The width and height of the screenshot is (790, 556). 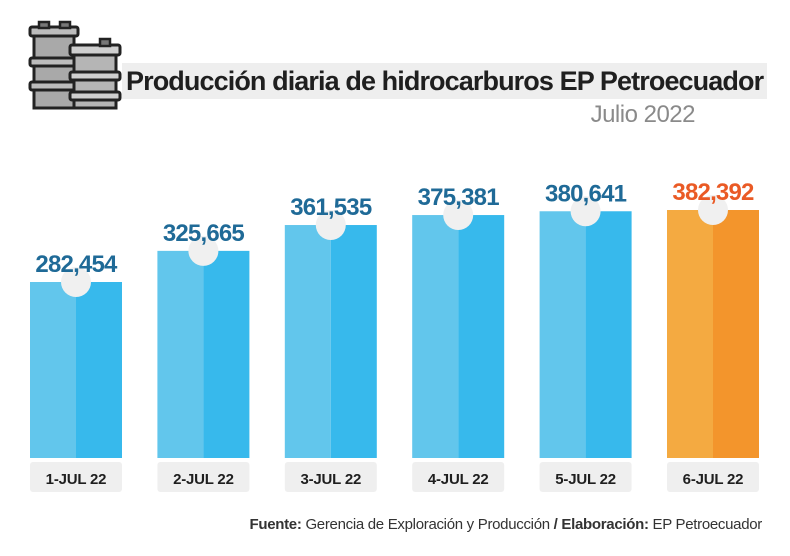 What do you see at coordinates (204, 233) in the screenshot?
I see `bar-value-label: 325,665` at bounding box center [204, 233].